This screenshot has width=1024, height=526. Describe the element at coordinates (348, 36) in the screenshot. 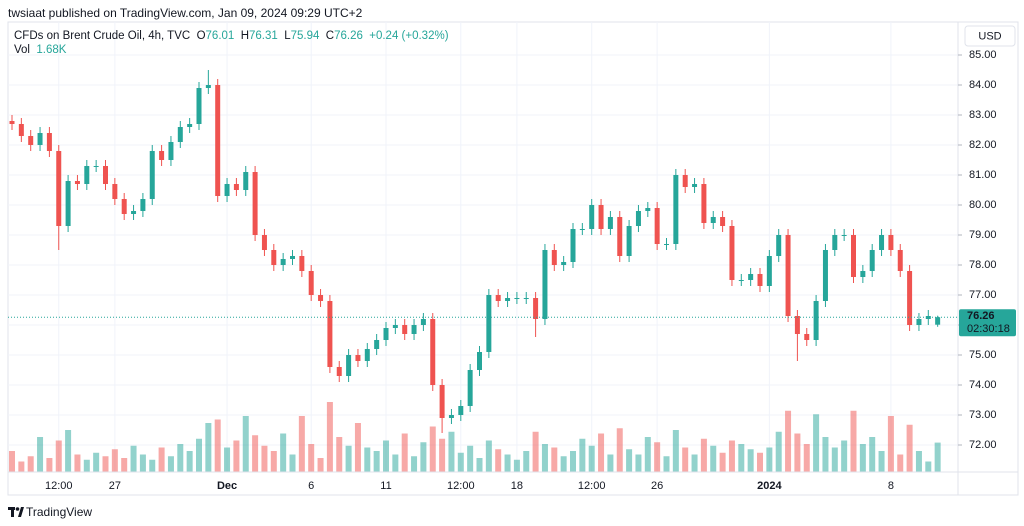

I see `ohlc-value: 76.26` at that location.